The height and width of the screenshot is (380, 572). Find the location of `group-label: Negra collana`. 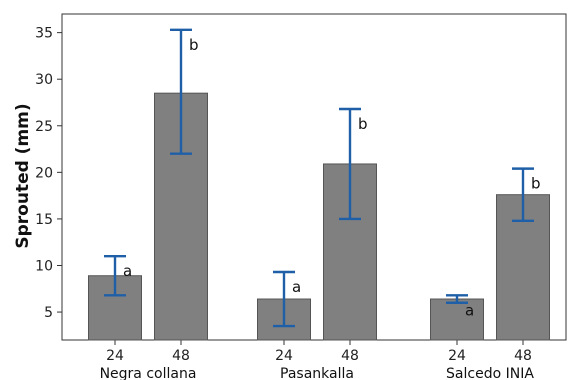

group-label: Negra collana is located at coordinates (148, 373).